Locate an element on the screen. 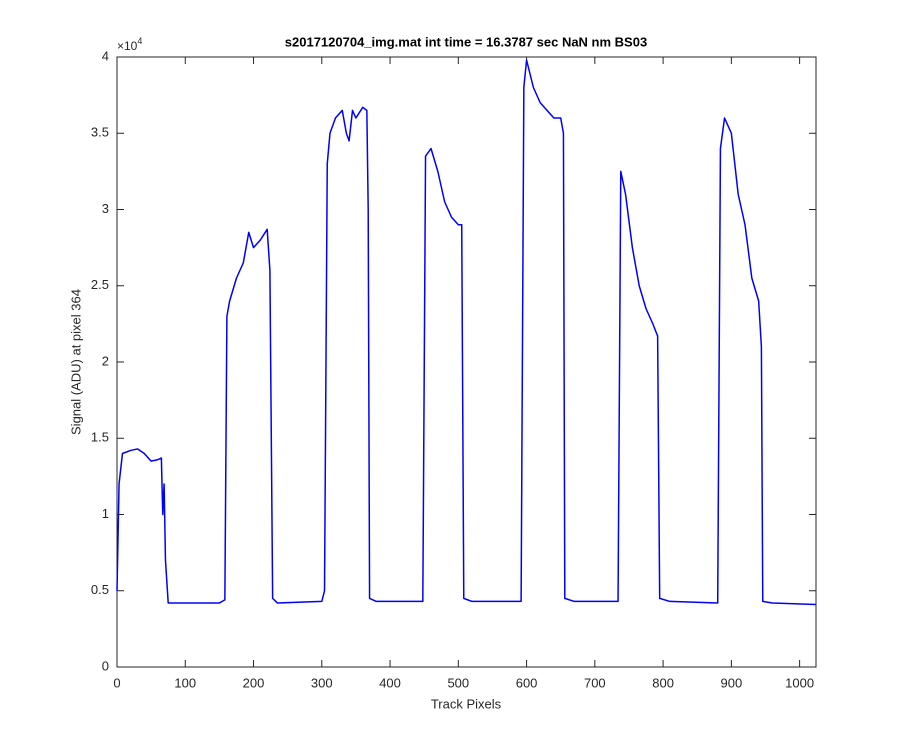 This screenshot has width=900, height=750. x-tick-label: 200 is located at coordinates (254, 682).